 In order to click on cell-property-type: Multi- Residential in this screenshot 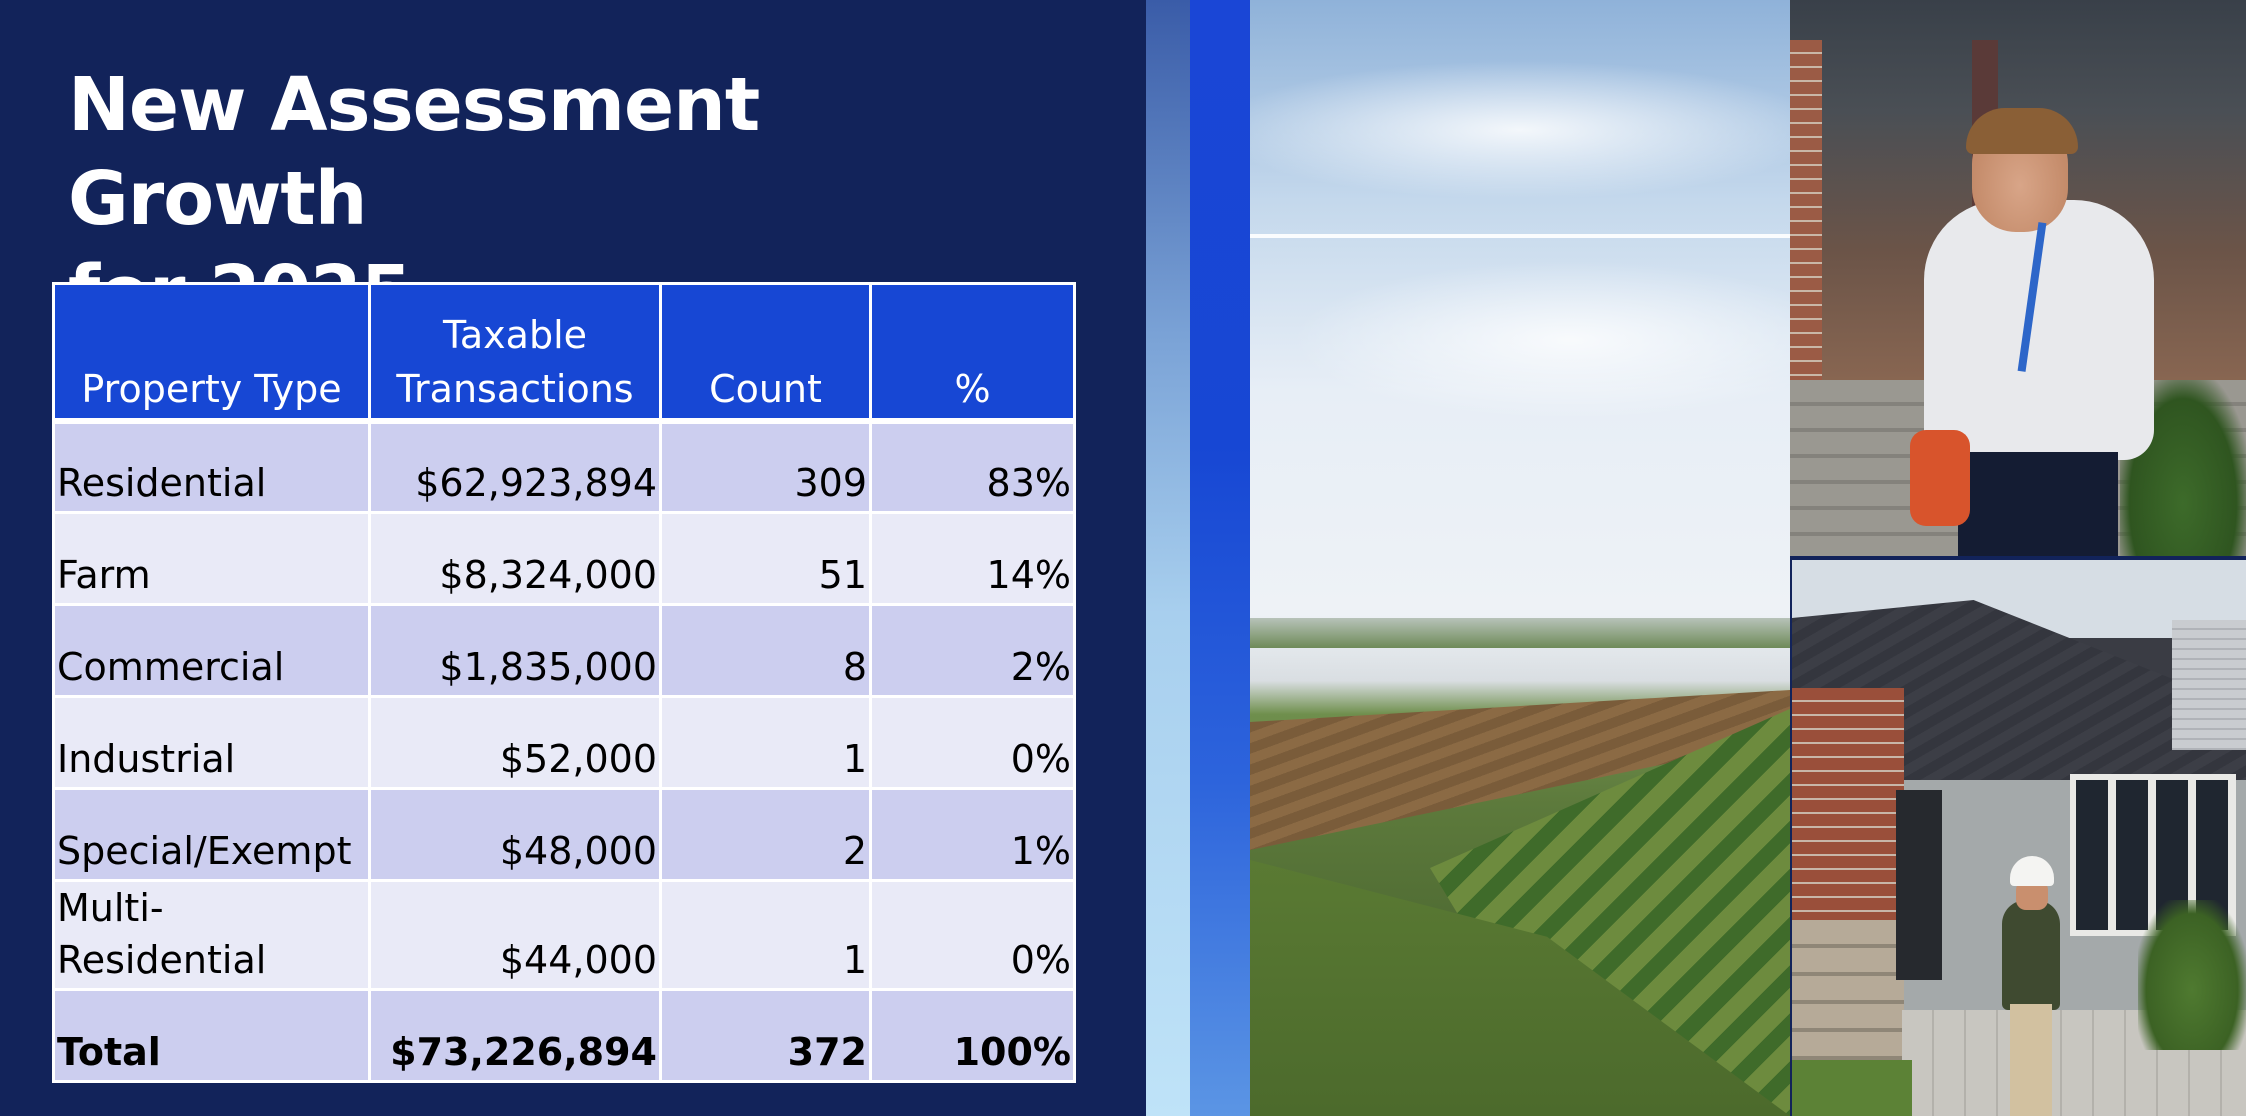, I will do `click(211, 935)`.